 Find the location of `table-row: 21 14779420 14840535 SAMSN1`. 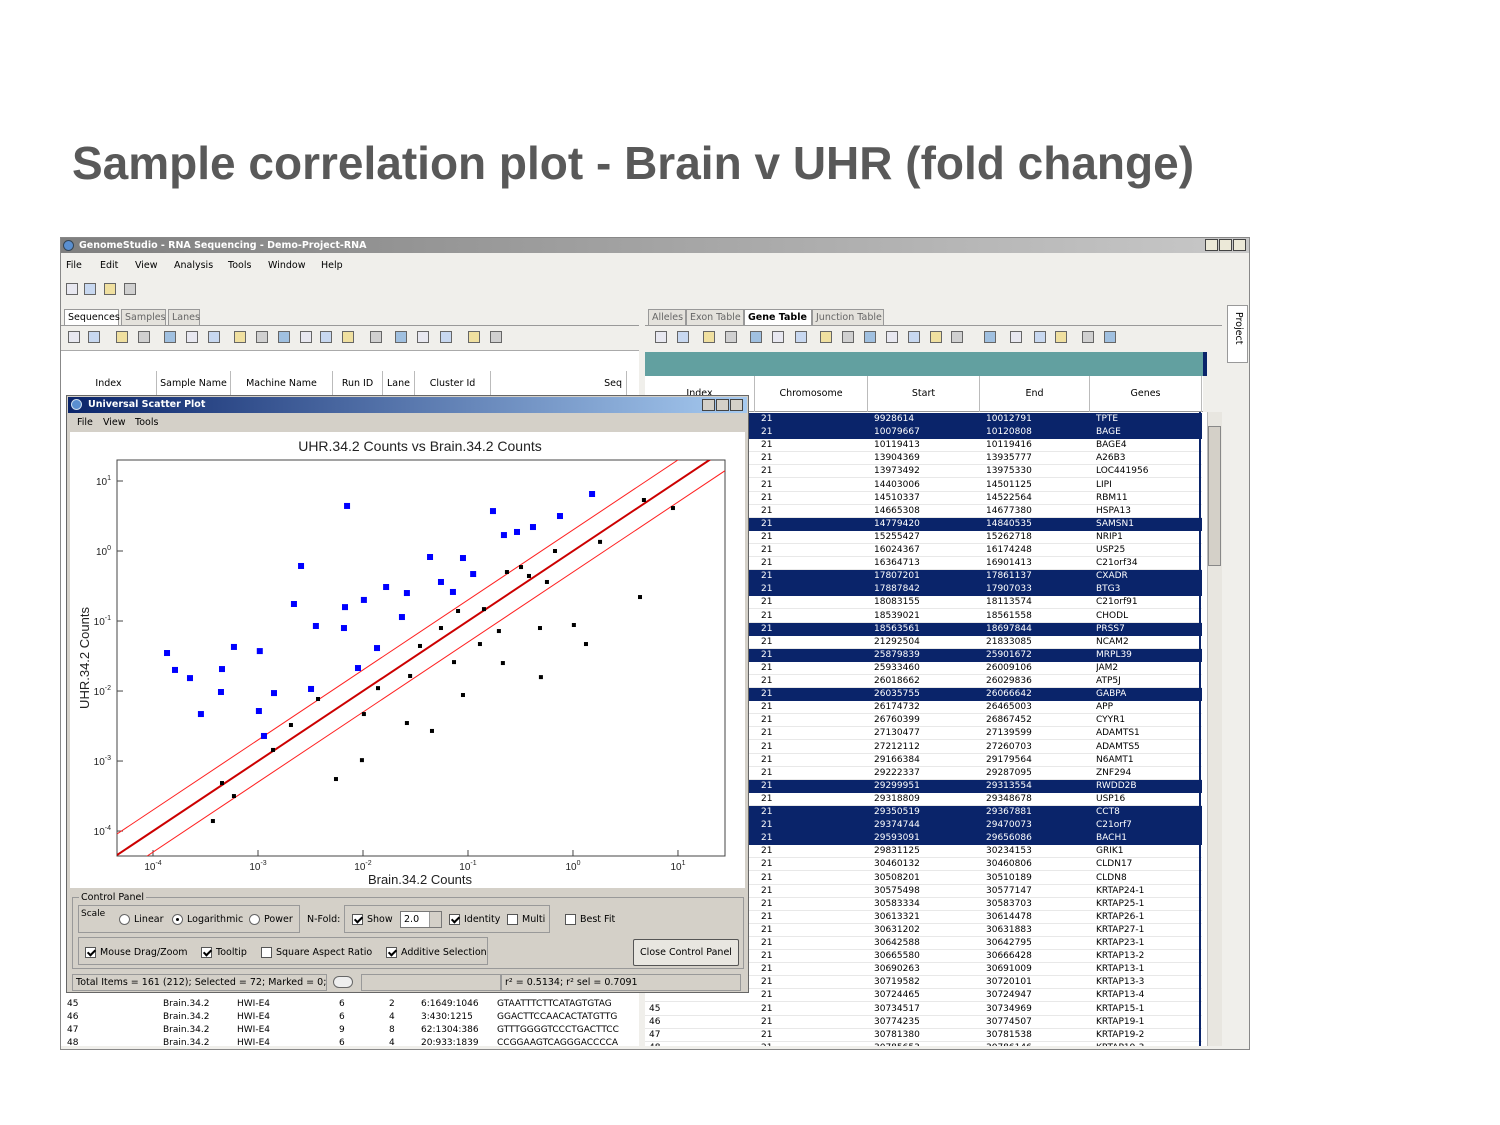

table-row: 21 14779420 14840535 SAMSN1 is located at coordinates (923, 524).